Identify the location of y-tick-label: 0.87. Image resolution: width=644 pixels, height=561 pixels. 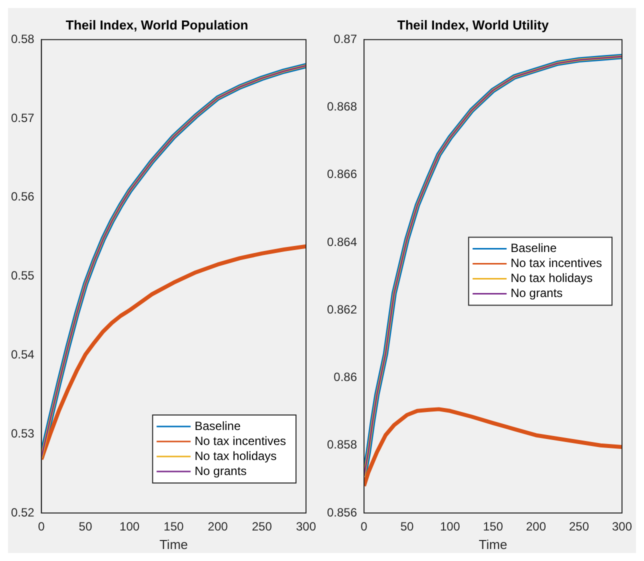
(346, 39).